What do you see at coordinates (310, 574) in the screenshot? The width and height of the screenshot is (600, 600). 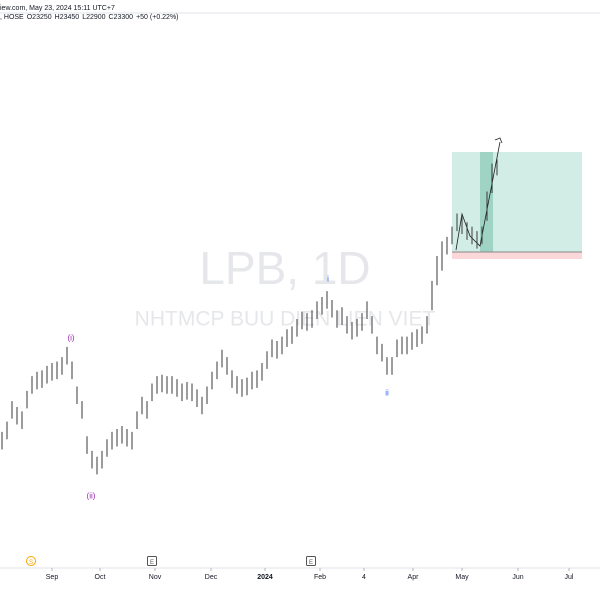 I see `x-axis: Sep Oct Nov Dec 2024 Feb 4 Apr May Jun Jul` at bounding box center [310, 574].